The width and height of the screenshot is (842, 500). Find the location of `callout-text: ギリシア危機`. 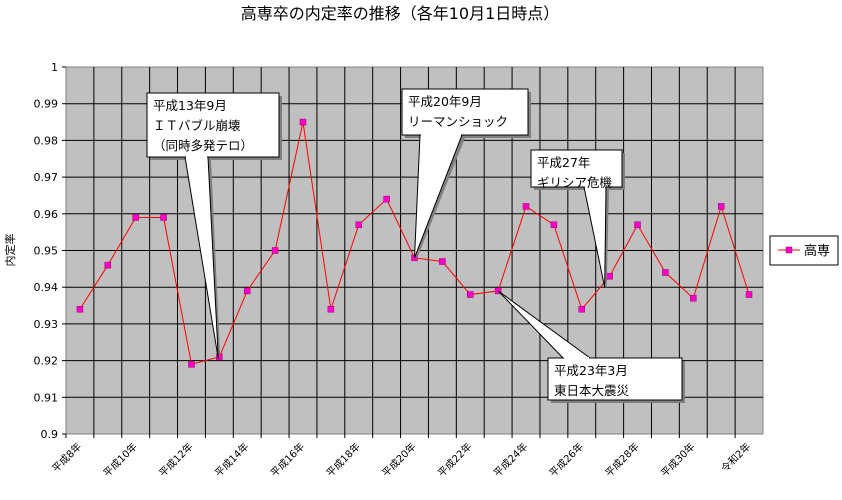

callout-text: ギリシア危機 is located at coordinates (575, 182).